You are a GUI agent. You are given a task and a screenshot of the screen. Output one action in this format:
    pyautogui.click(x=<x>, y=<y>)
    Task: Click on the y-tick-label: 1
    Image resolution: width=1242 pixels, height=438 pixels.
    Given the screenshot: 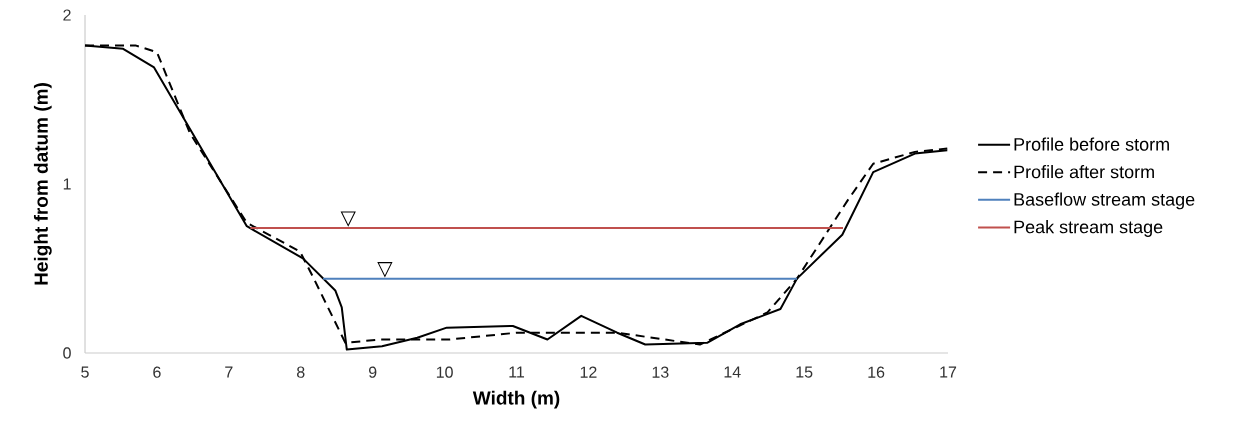 What is the action you would take?
    pyautogui.click(x=67, y=184)
    